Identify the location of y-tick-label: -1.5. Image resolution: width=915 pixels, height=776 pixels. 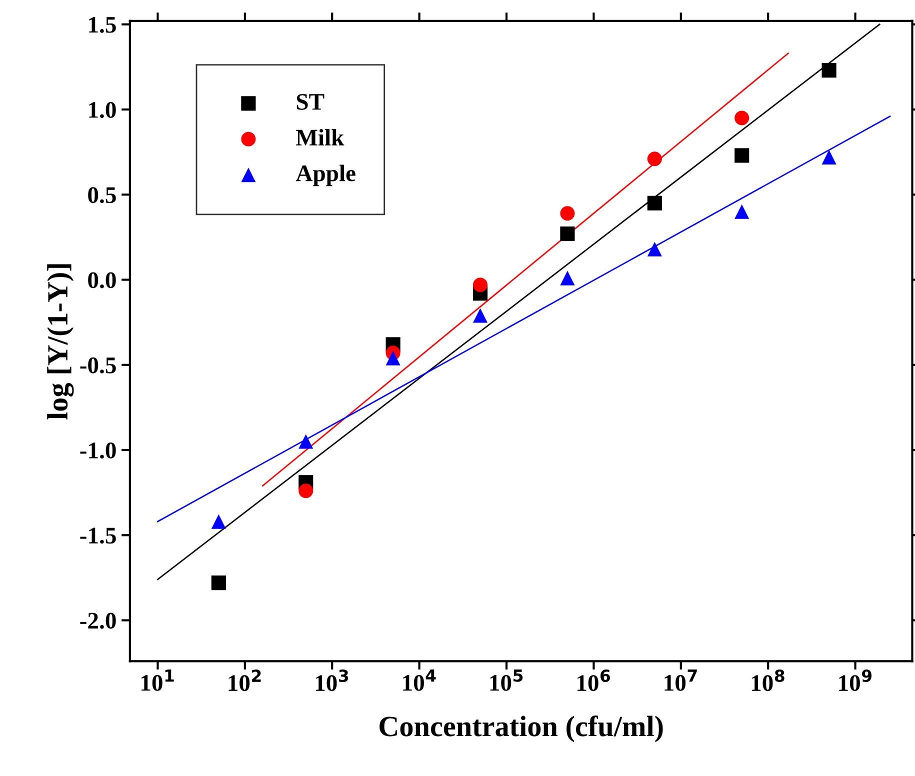
(98, 536).